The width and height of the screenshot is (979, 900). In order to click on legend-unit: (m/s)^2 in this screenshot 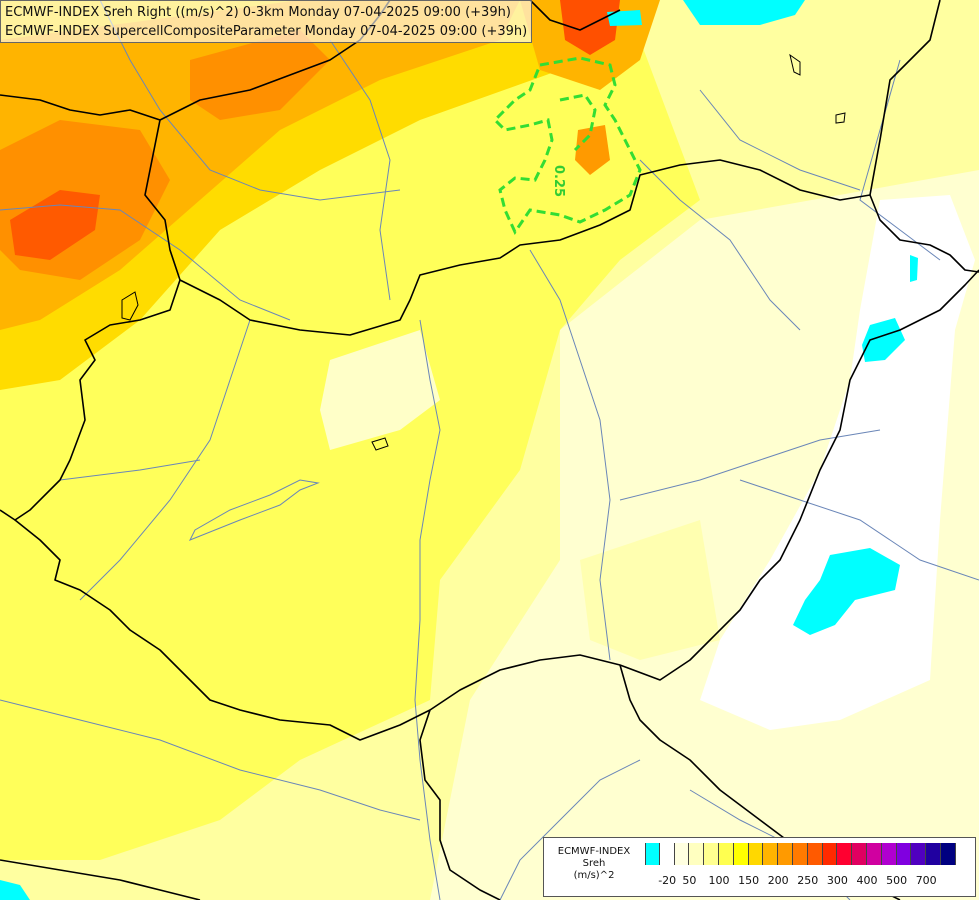, I will do `click(594, 875)`.